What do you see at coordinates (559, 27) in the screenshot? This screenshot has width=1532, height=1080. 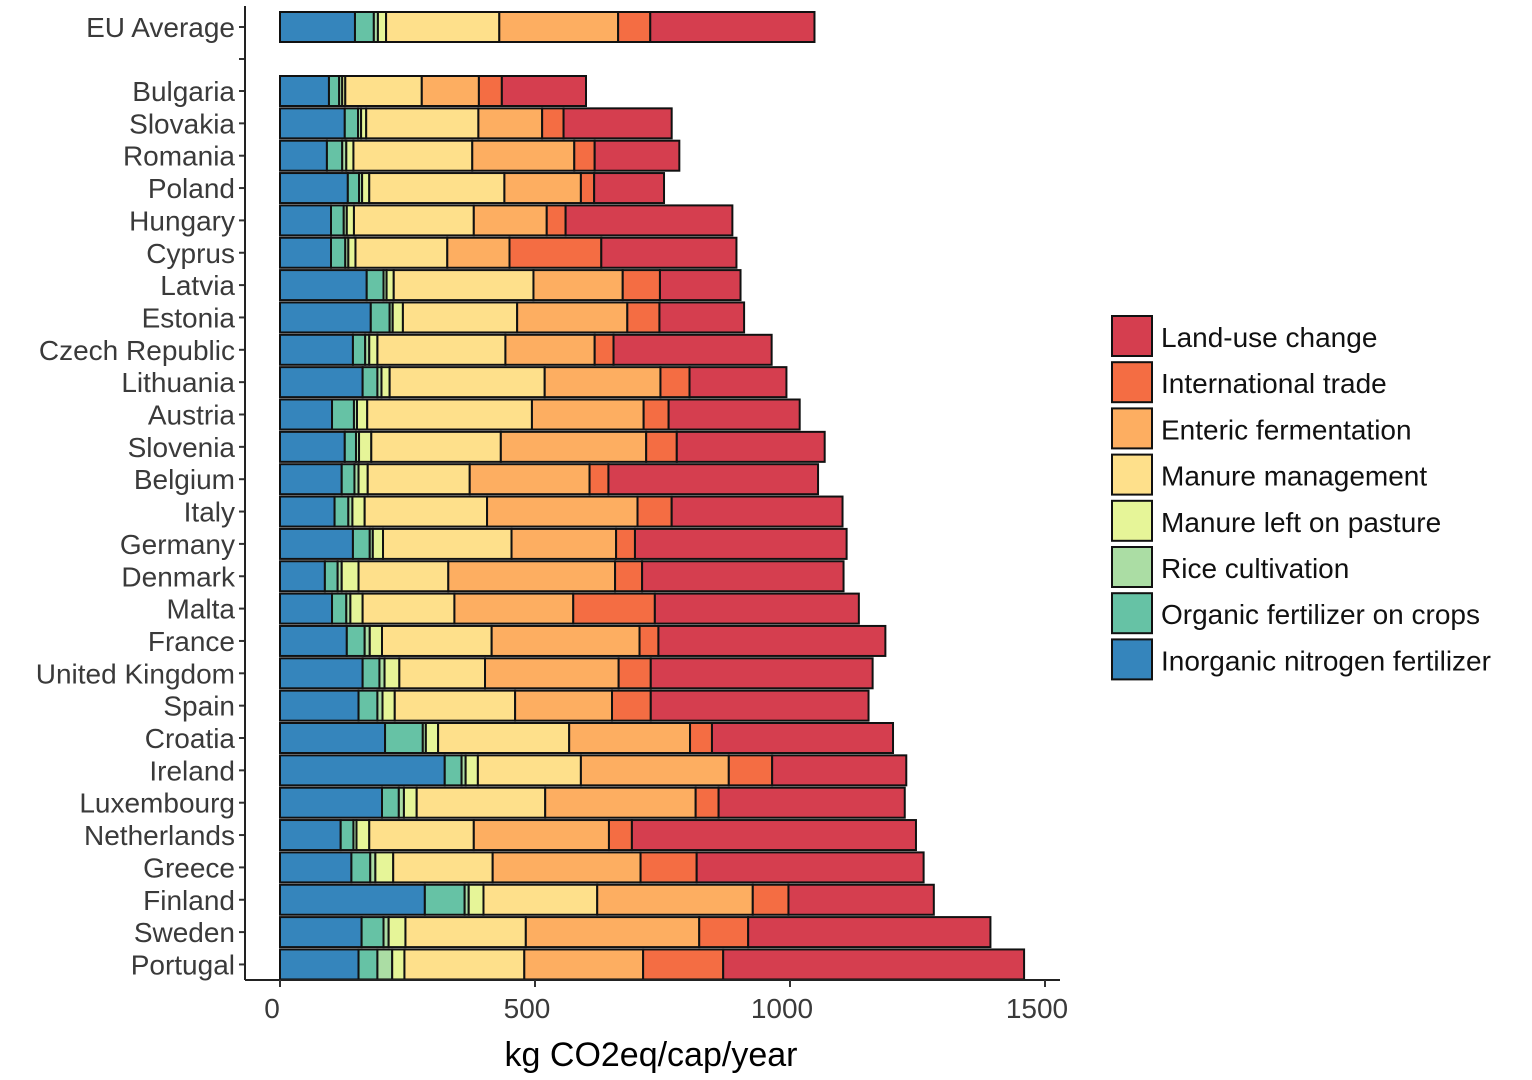 I see `bar-segment-eu-average-enteric-fermentation` at bounding box center [559, 27].